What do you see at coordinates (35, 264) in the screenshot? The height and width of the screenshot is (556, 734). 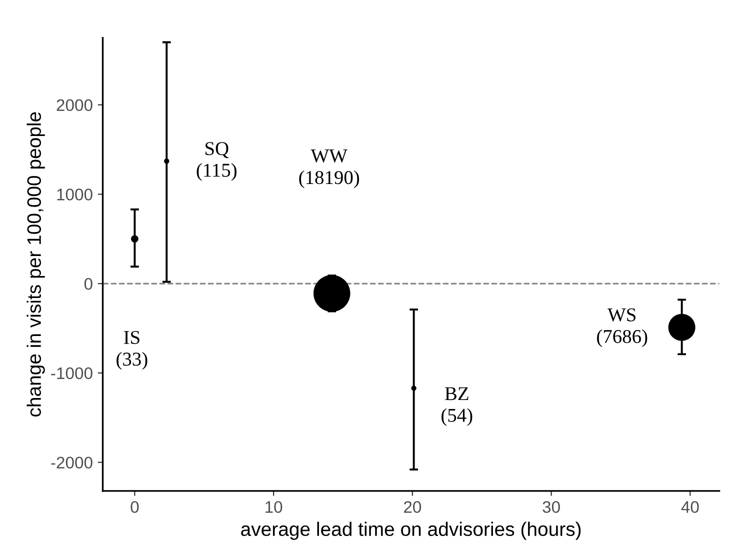 I see `y-axis-title: change in visits per 100,000 people` at bounding box center [35, 264].